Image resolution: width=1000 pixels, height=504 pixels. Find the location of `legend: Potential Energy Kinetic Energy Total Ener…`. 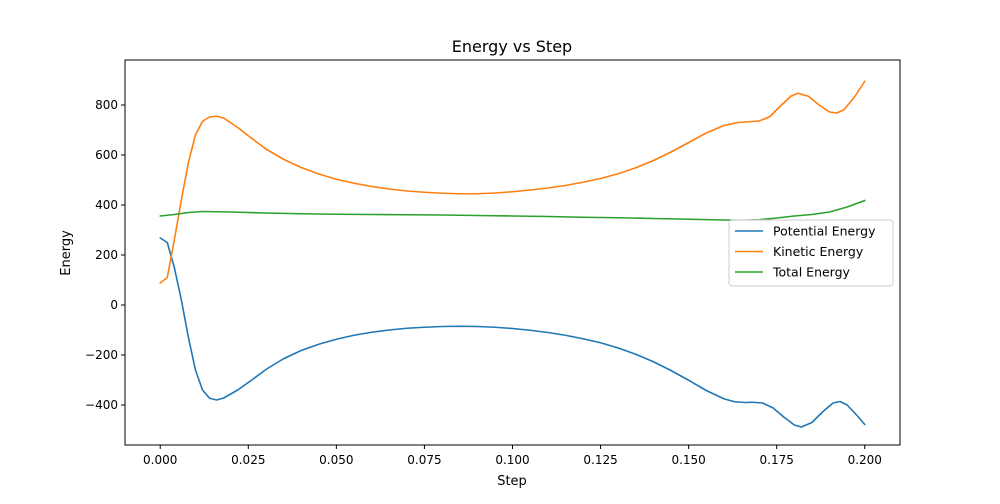

legend: Potential Energy Kinetic Energy Total Ener… is located at coordinates (811, 253).